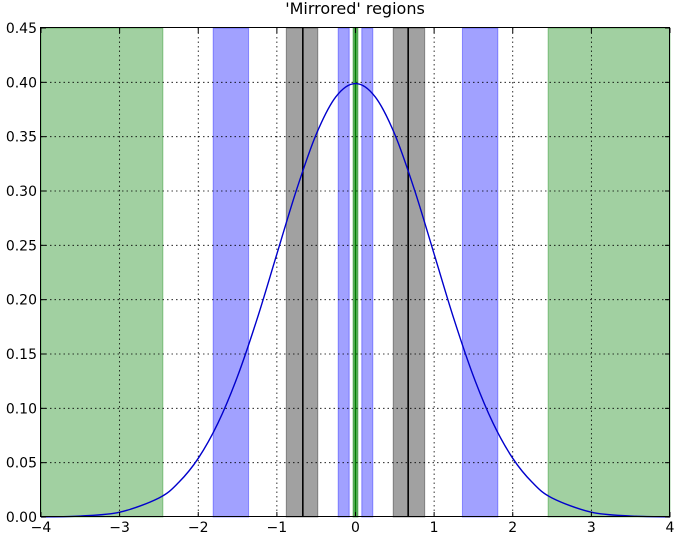 The image size is (675, 533). Describe the element at coordinates (119, 526) in the screenshot. I see `x-tick-label-1: −3` at that location.